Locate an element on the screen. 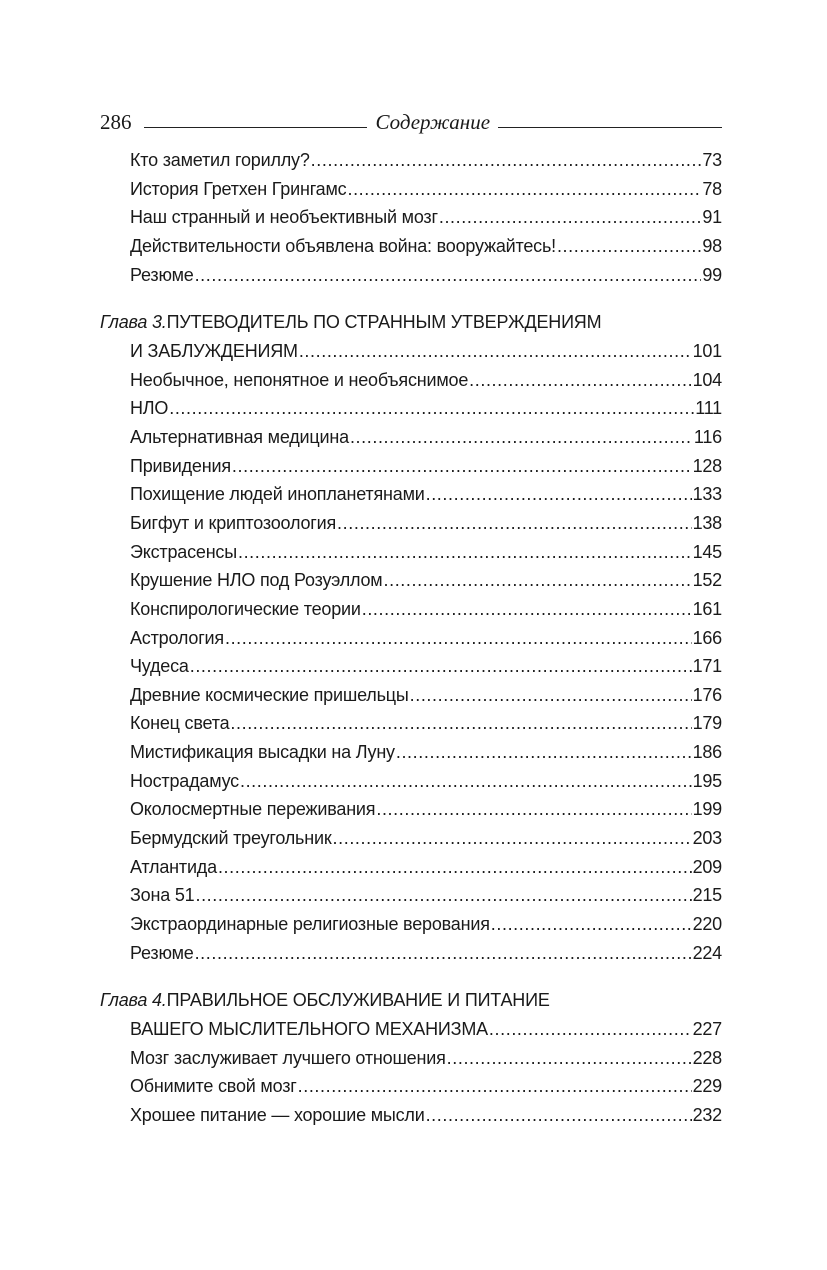  entry-page: 128 is located at coordinates (707, 465).